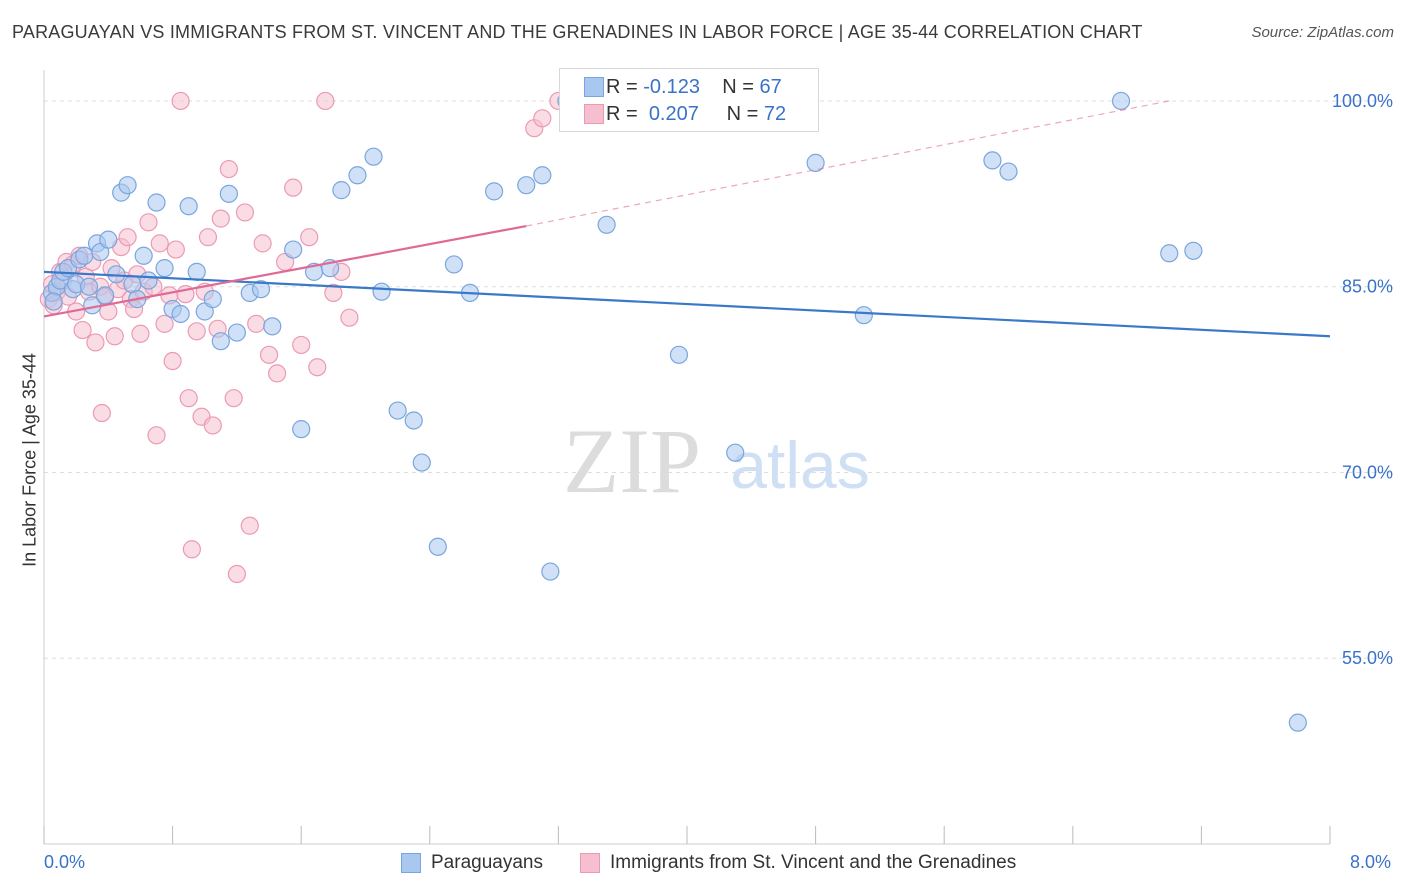 The width and height of the screenshot is (1406, 892). Describe the element at coordinates (799, 465) in the screenshot. I see `watermark-atlas: atlas` at that location.